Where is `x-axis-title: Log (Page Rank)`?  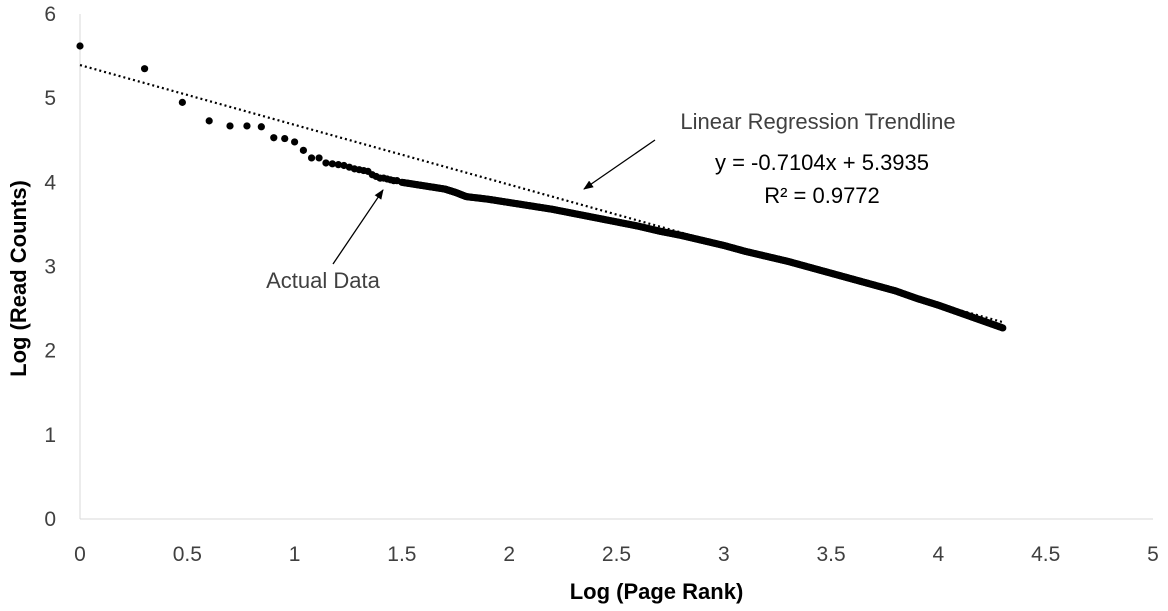
x-axis-title: Log (Page Rank) is located at coordinates (657, 591).